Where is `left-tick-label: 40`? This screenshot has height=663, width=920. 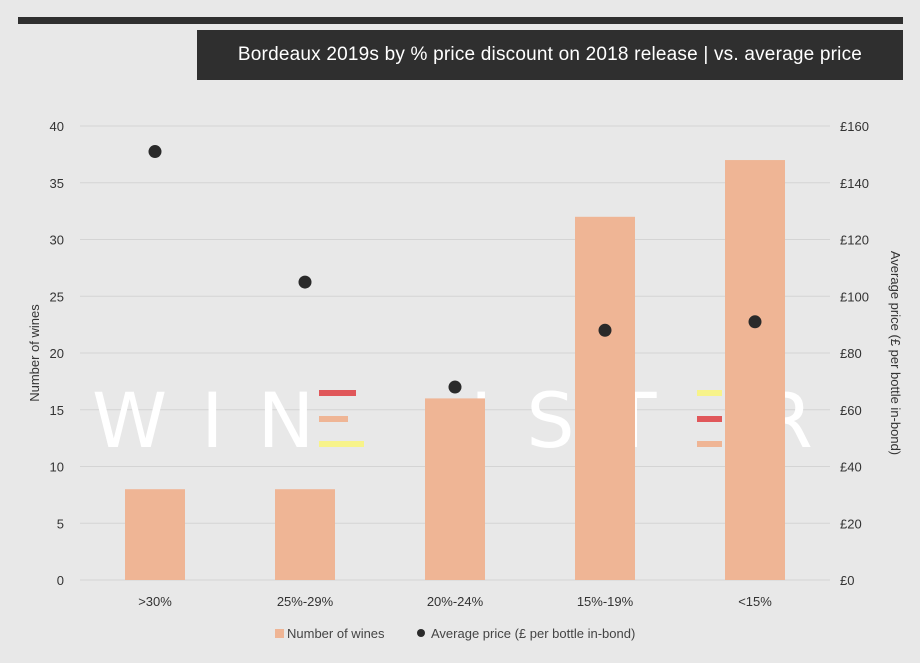 left-tick-label: 40 is located at coordinates (57, 126).